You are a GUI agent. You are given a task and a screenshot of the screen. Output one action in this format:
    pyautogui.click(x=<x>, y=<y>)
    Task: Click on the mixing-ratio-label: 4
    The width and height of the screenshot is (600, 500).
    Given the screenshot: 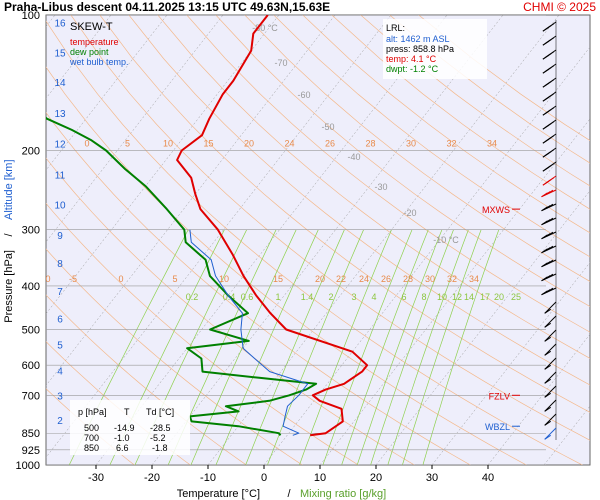 What is the action you would take?
    pyautogui.click(x=373, y=297)
    